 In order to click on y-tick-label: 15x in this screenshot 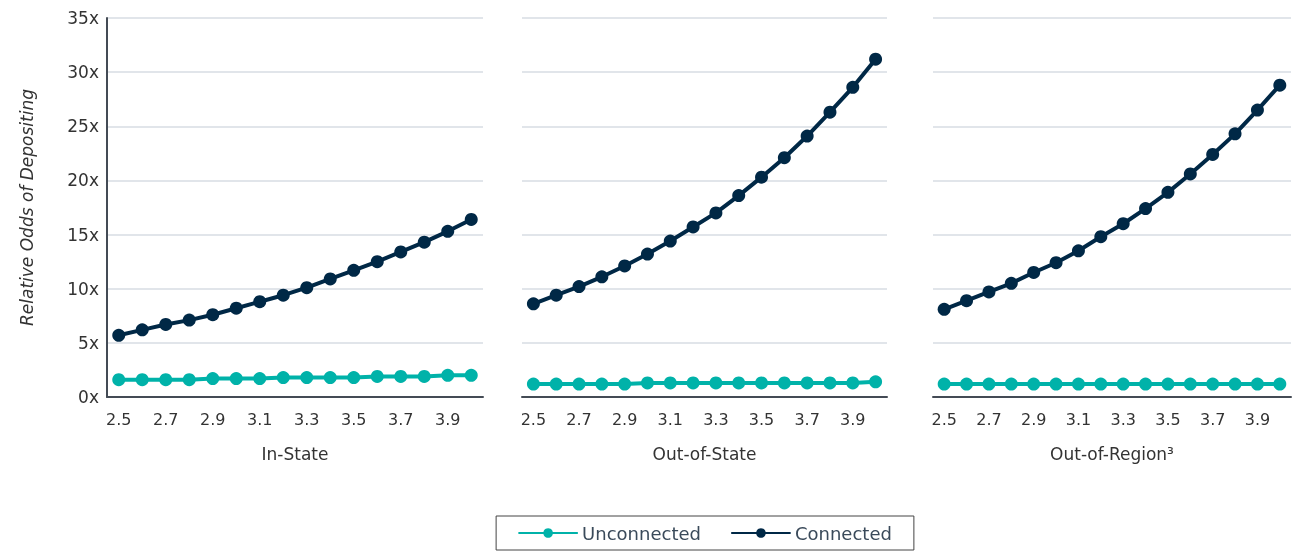, I will do `click(83, 234)`.